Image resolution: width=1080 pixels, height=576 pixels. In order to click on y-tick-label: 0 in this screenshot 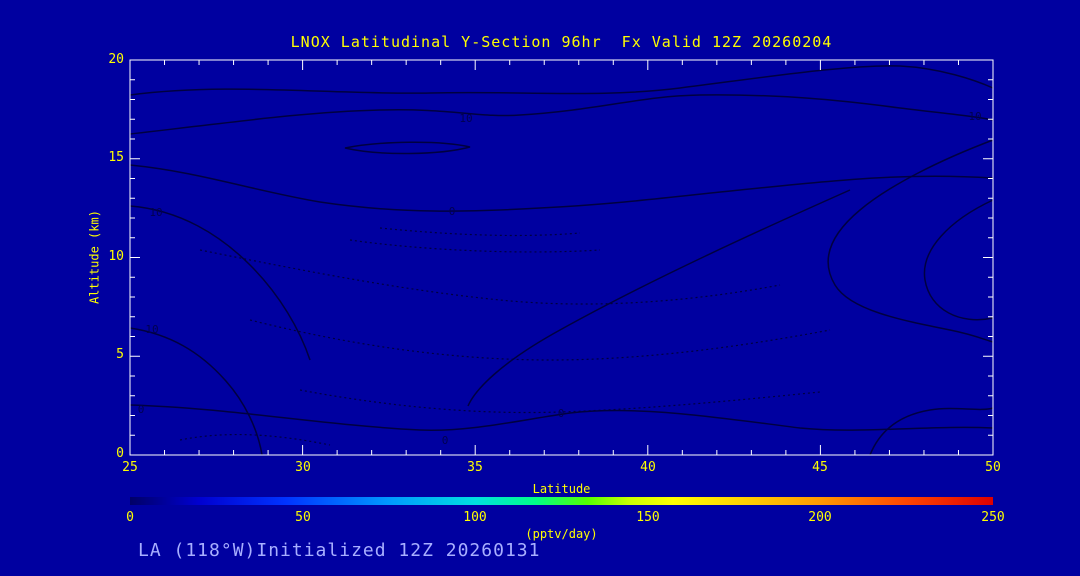, I will do `click(120, 453)`.